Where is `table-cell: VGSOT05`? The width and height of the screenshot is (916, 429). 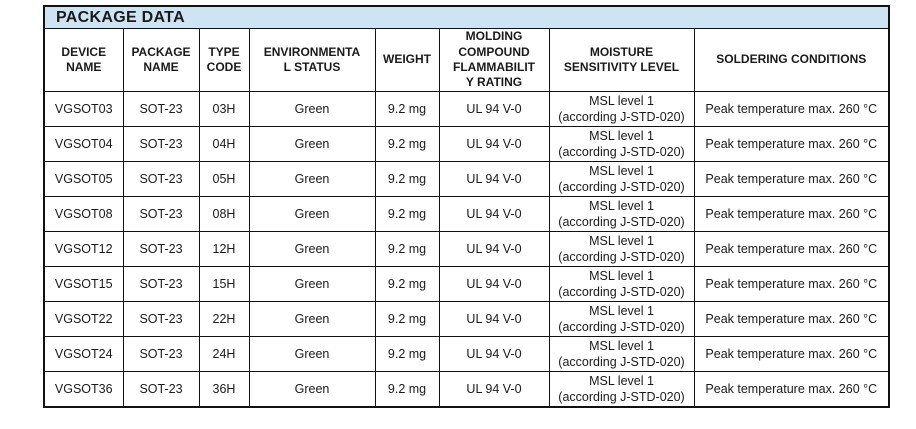
table-cell: VGSOT05 is located at coordinates (83, 179).